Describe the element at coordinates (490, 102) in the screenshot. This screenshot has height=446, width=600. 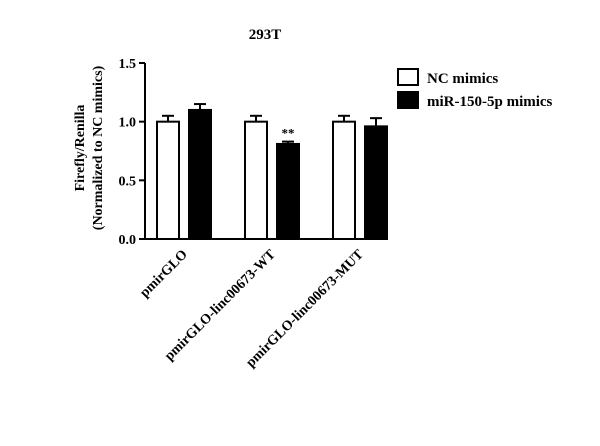
I see `legend-label: miR-150-5p mimics` at that location.